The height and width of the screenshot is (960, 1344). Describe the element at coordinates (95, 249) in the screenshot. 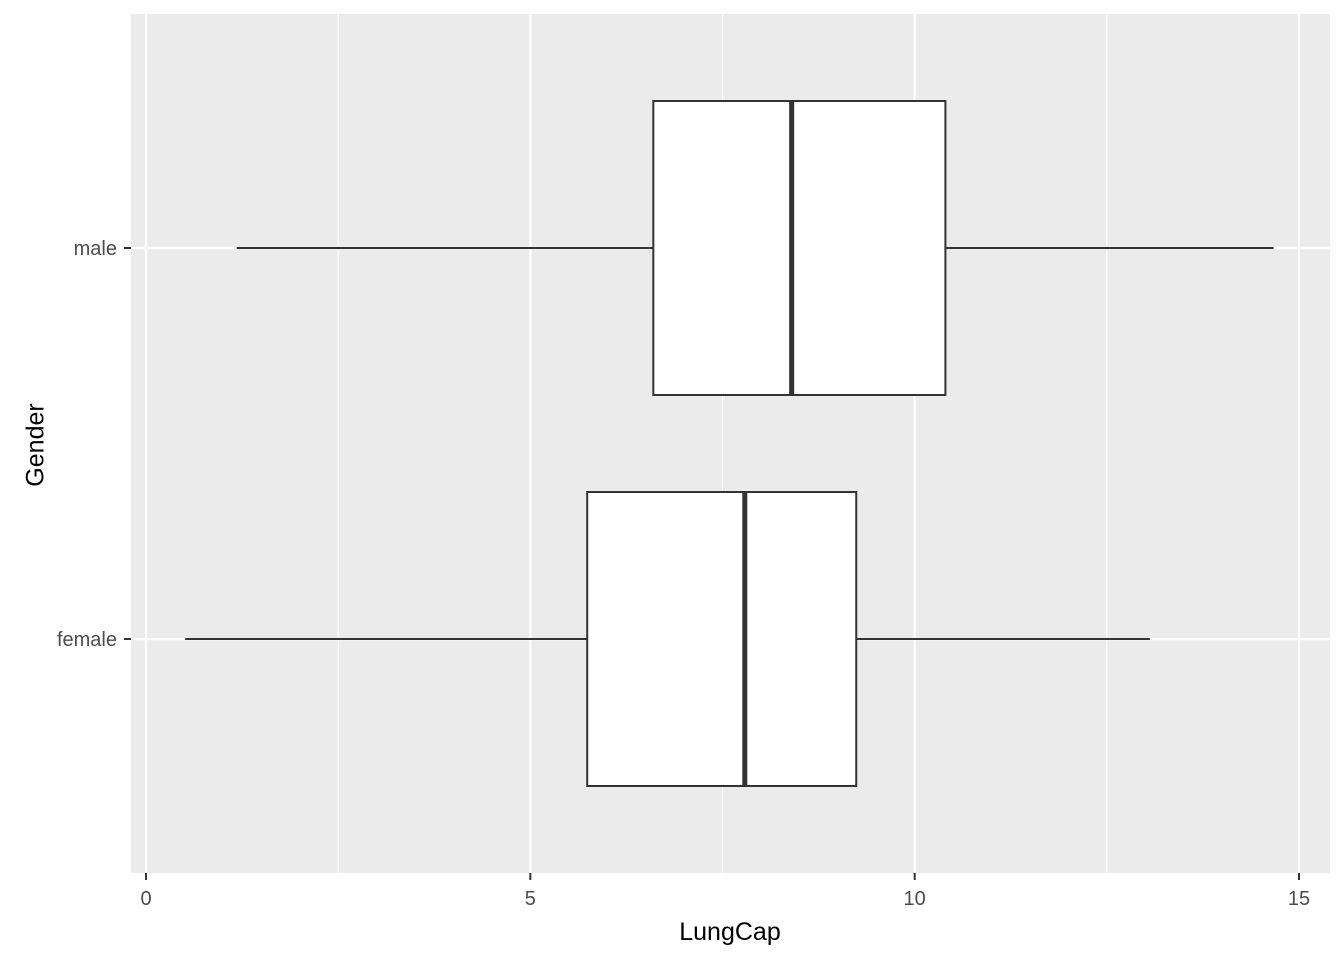

I see `y-tick-label: male` at that location.